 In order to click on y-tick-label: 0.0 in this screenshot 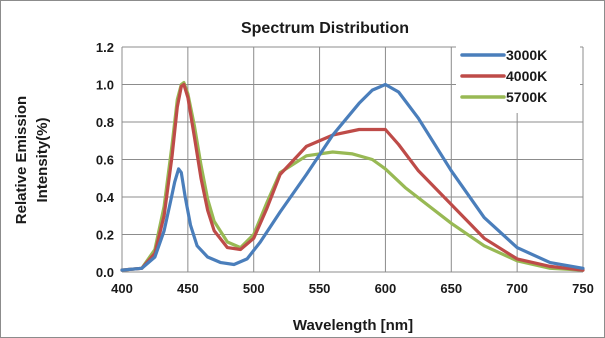, I will do `click(105, 272)`.